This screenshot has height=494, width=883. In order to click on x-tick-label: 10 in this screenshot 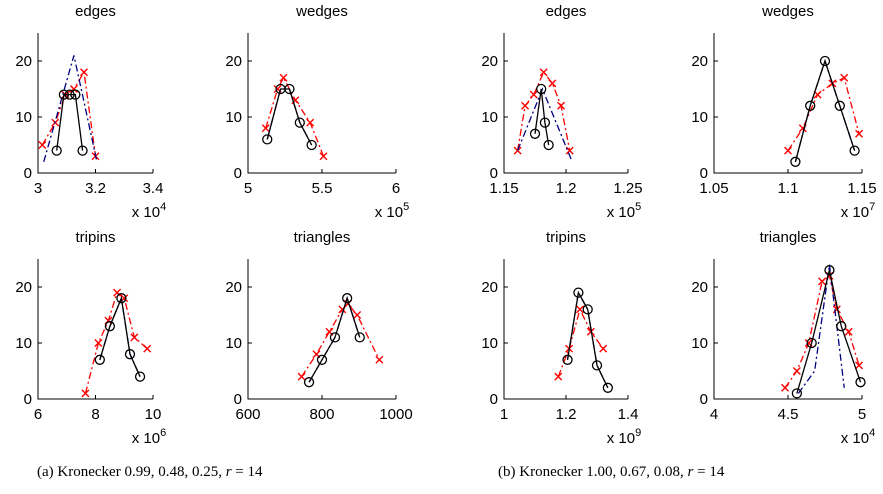, I will do `click(153, 414)`.